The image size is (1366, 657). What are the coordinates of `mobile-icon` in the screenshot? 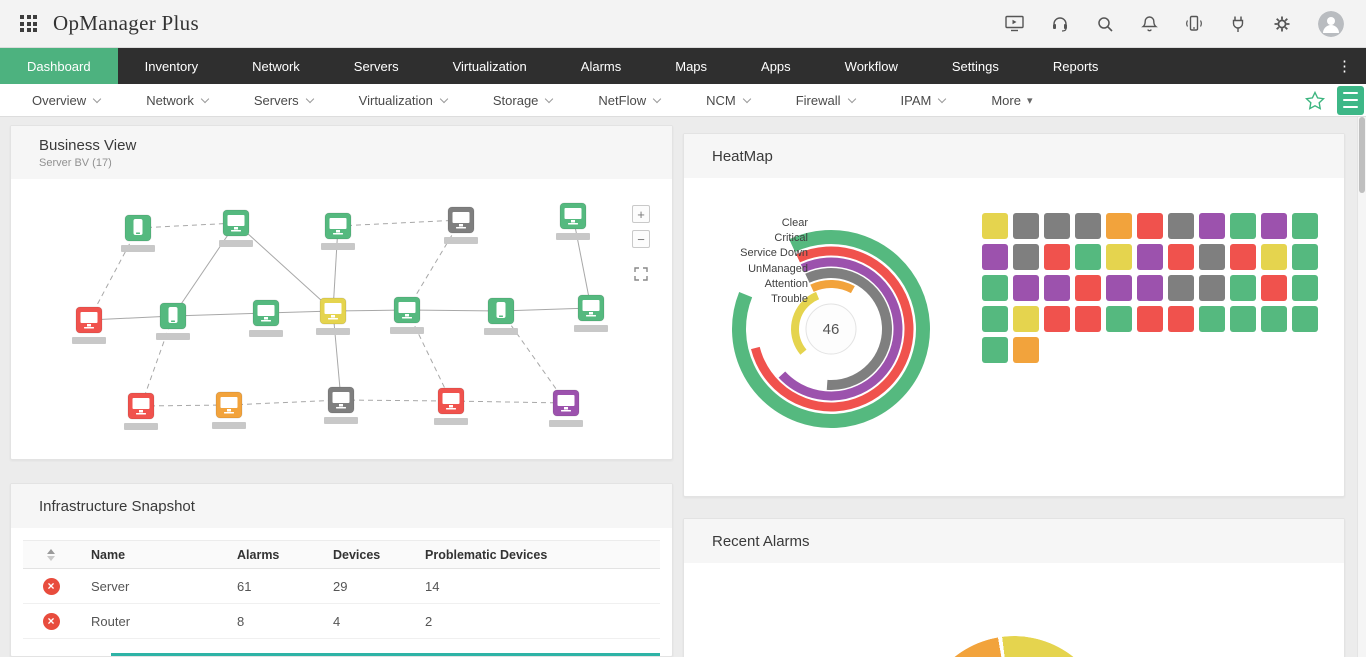 It's located at (1194, 24).